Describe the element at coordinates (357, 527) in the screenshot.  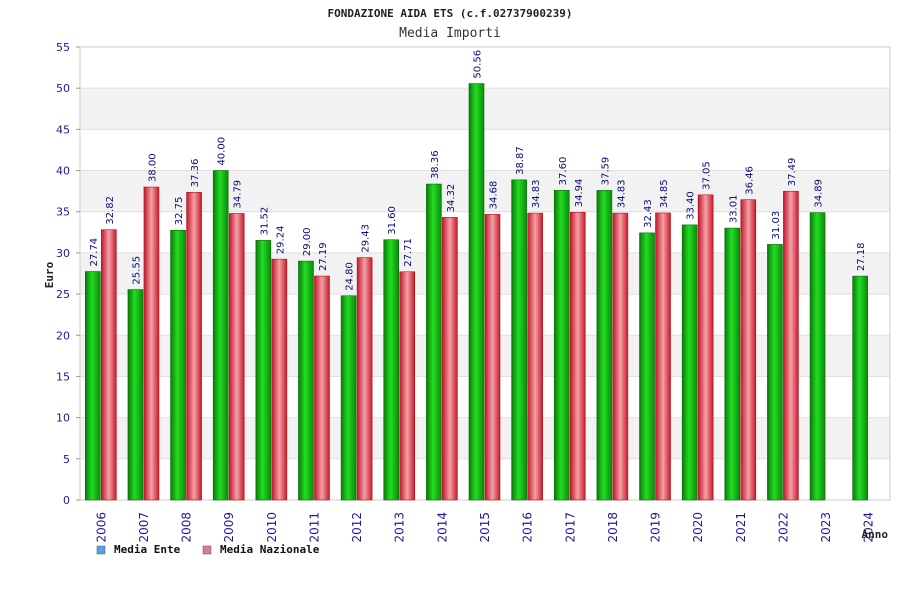
I see `x-tick-label: 2012` at that location.